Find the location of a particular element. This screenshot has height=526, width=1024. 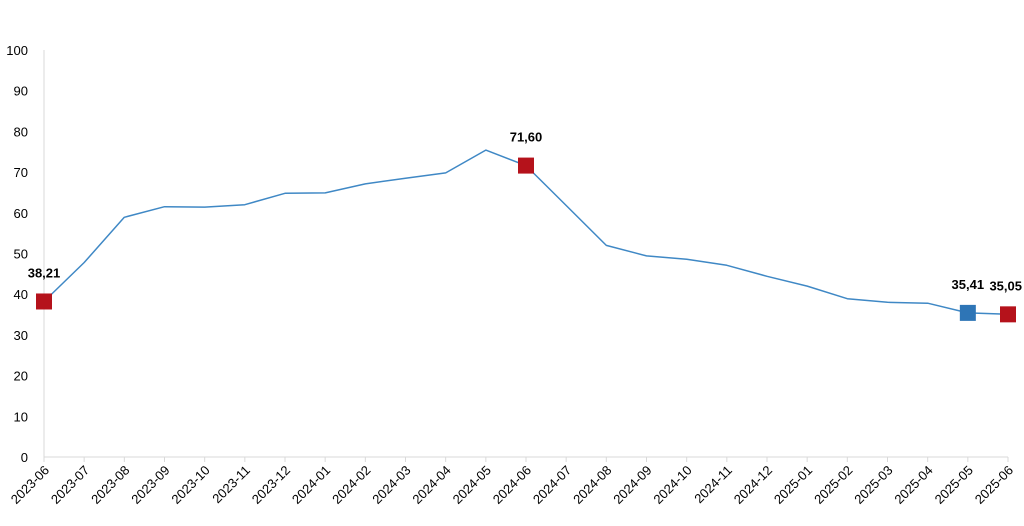

x-tick-label: 2025-04 is located at coordinates (913, 485).